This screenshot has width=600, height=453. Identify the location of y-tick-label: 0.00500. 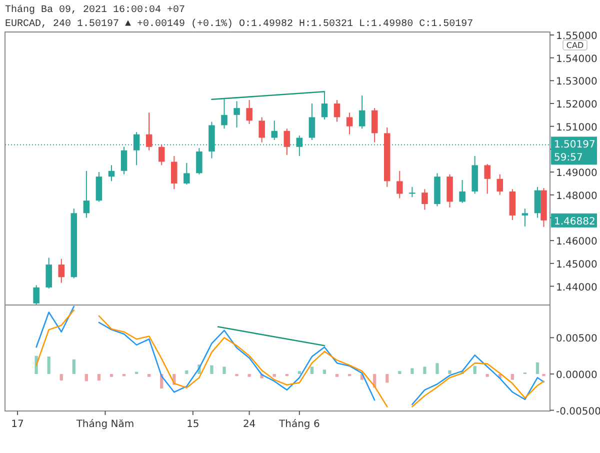
(577, 339).